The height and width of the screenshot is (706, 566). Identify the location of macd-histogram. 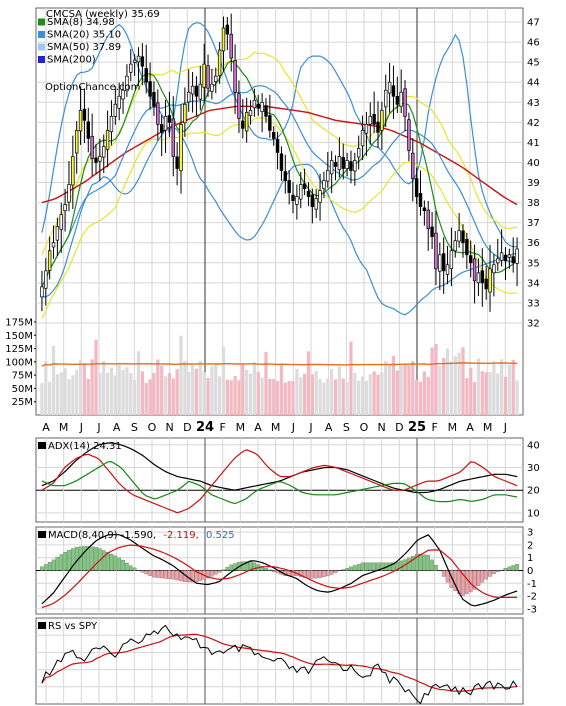
(279, 571).